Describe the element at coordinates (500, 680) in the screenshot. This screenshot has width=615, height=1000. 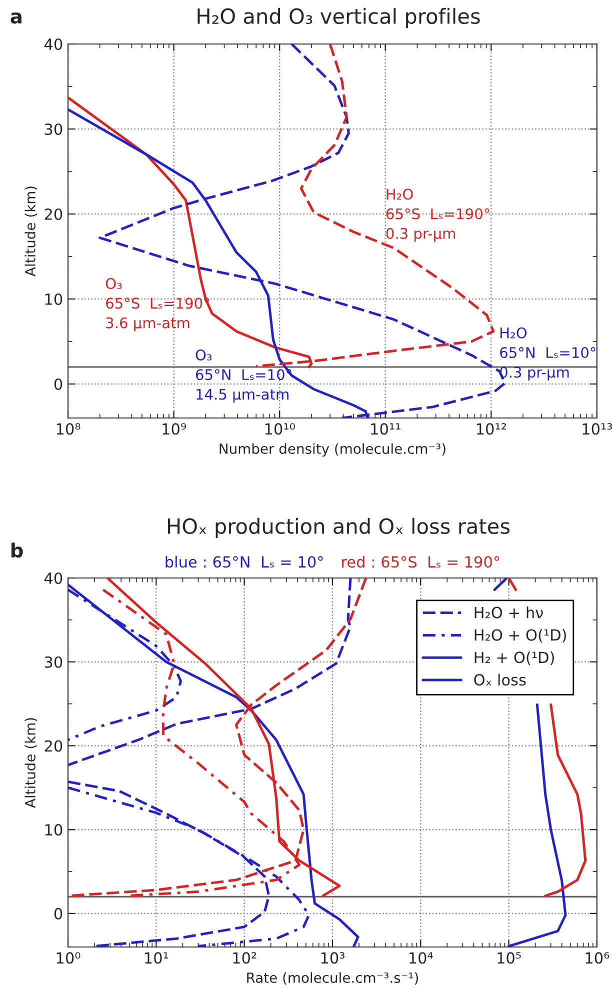
I see `legend-label: Oₓ loss` at that location.